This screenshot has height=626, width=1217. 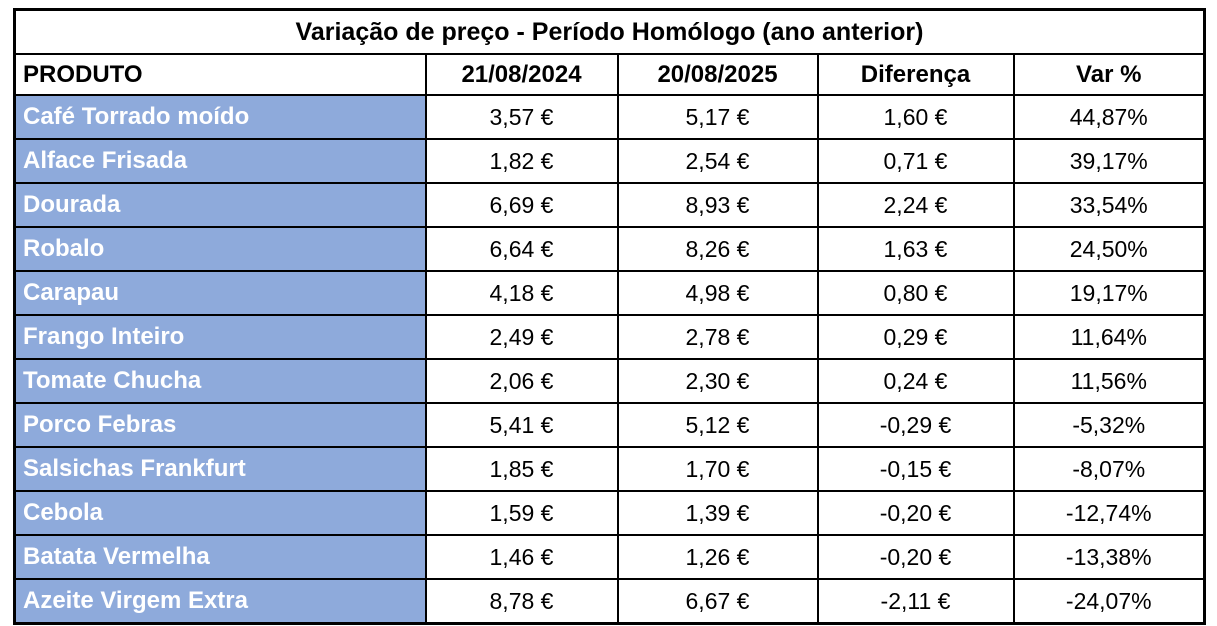 What do you see at coordinates (717, 117) in the screenshot?
I see `price-2025-cell: 5,17 €` at bounding box center [717, 117].